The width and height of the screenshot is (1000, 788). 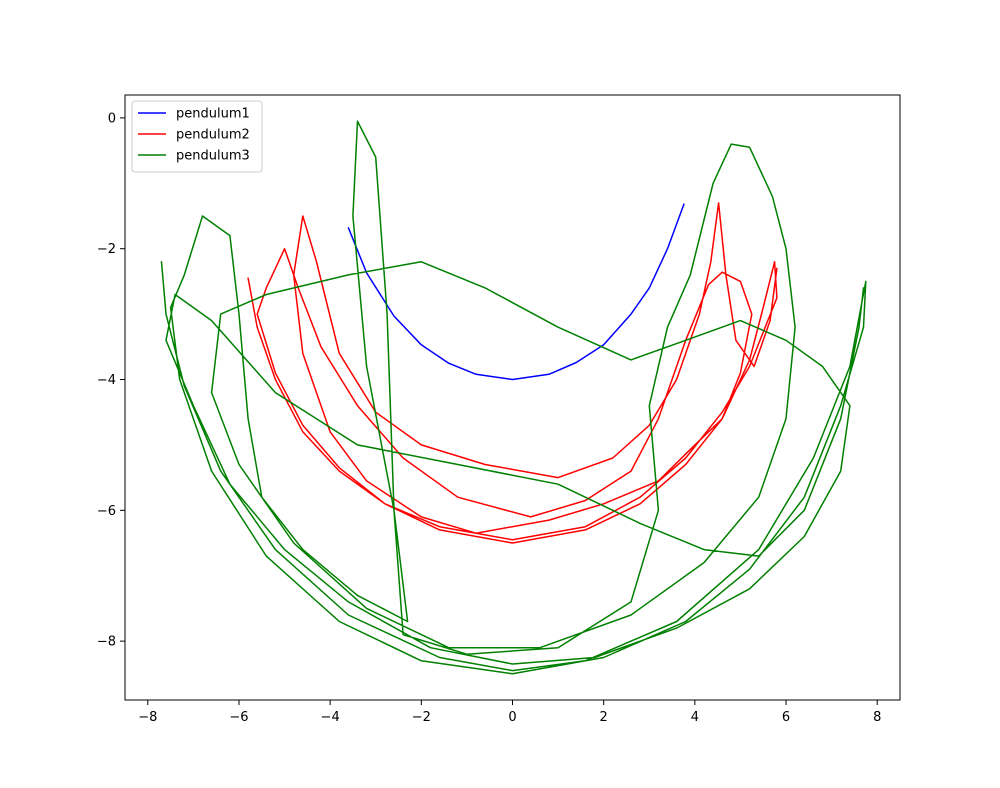 What do you see at coordinates (106, 249) in the screenshot?
I see `y-tick-label: −2` at bounding box center [106, 249].